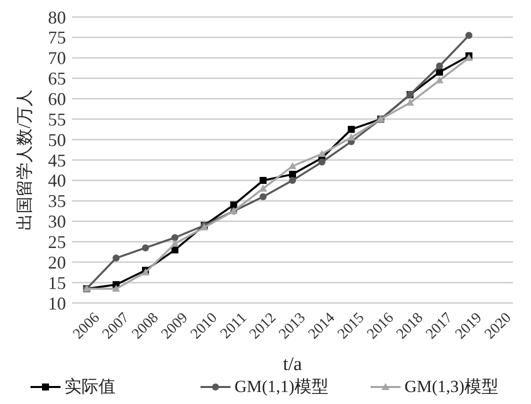 This screenshot has height=404, width=531. Describe the element at coordinates (57, 99) in the screenshot. I see `y-tick-label: 60` at that location.